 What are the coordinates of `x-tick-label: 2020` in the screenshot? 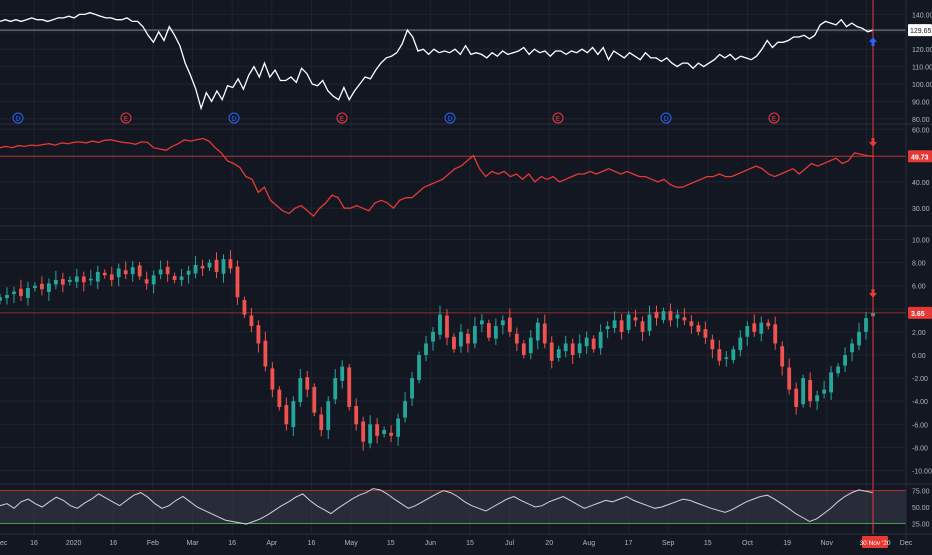 It's located at (74, 543).